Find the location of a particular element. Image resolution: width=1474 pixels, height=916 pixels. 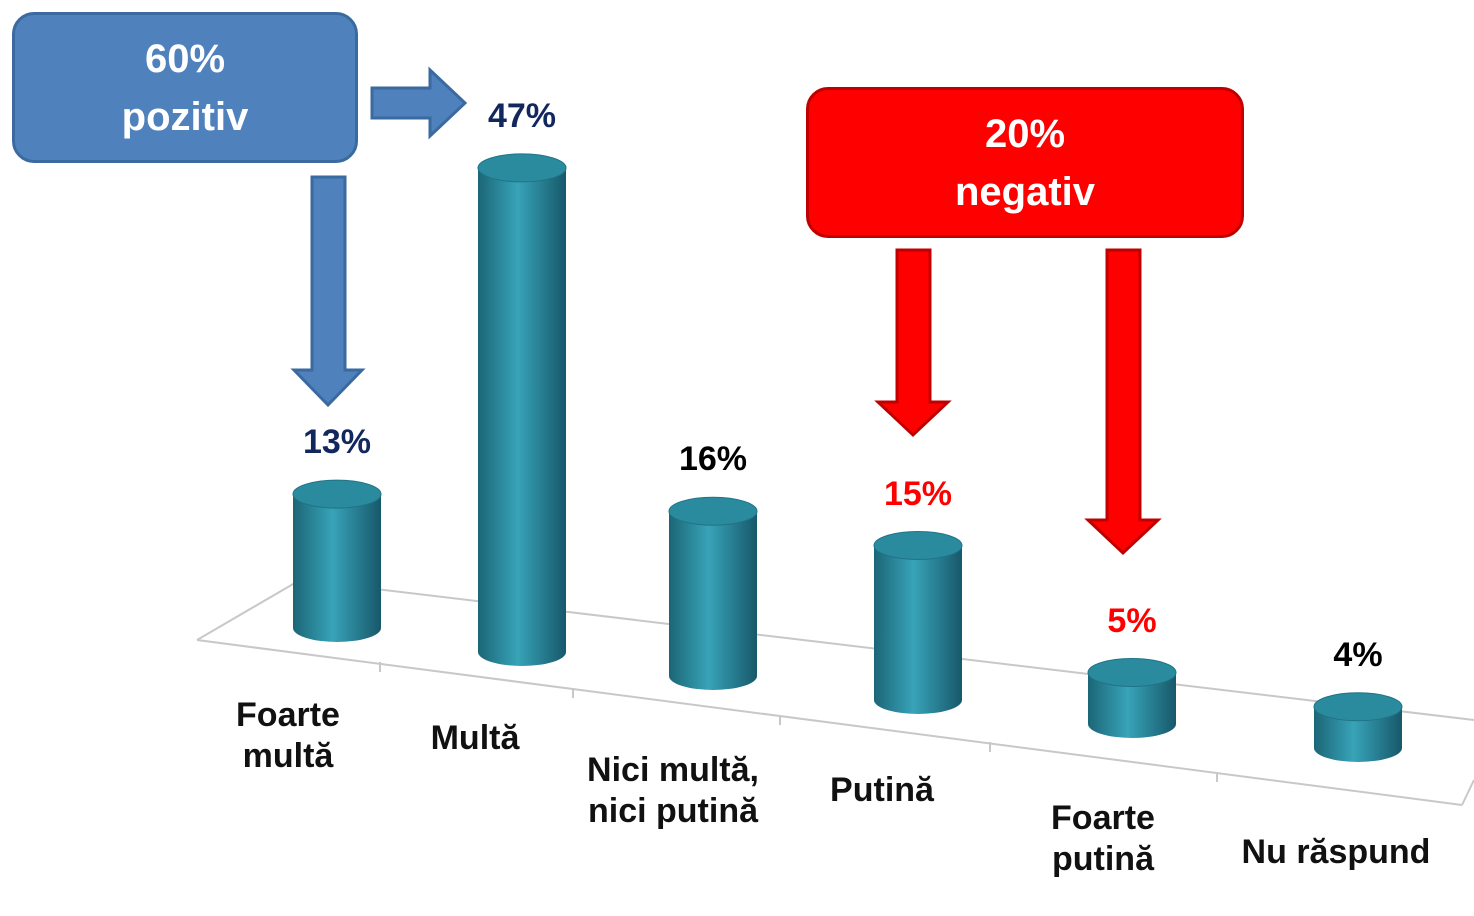

x-tick-label: Nici multă, nici putină is located at coordinates (673, 790).